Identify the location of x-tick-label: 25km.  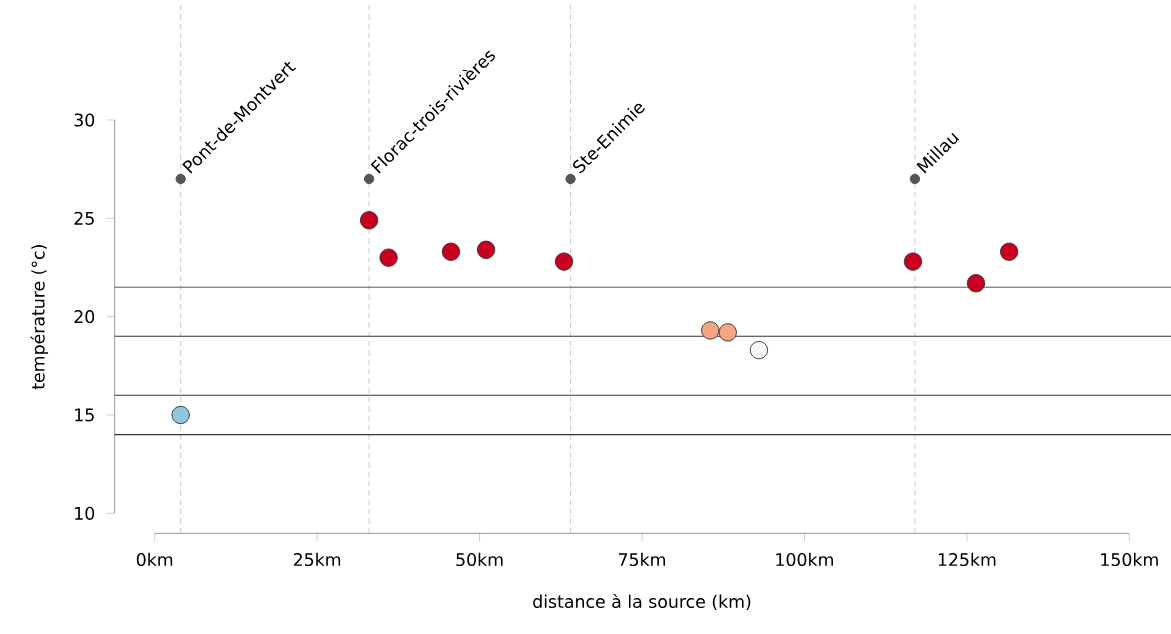
(317, 559).